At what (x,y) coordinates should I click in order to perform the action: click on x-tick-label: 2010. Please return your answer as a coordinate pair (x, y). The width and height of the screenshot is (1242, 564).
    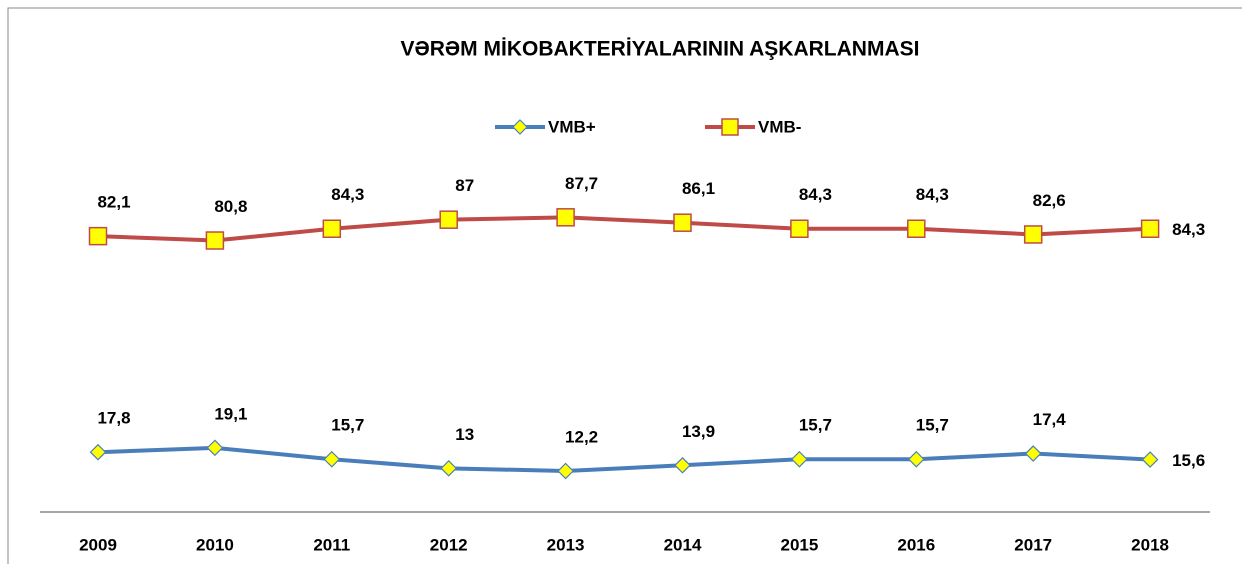
    Looking at the image, I should click on (215, 544).